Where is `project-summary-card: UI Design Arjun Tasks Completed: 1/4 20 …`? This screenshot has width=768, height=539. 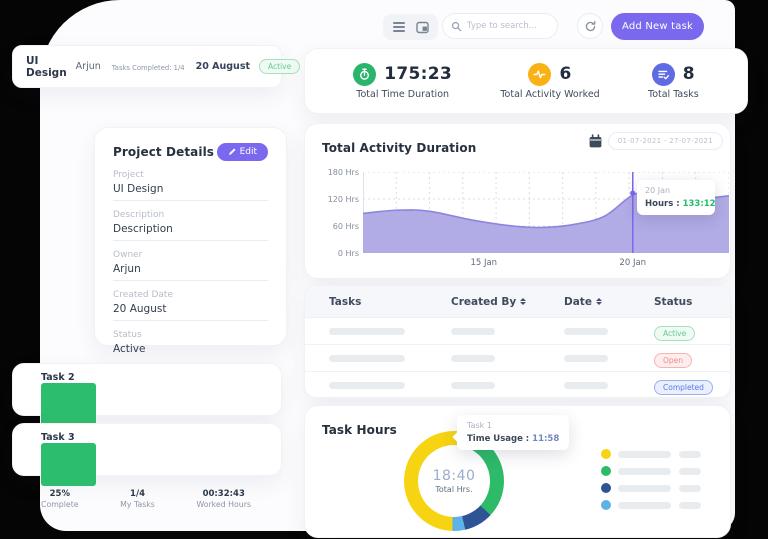 project-summary-card: UI Design Arjun Tasks Completed: 1/4 20 … is located at coordinates (156, 66).